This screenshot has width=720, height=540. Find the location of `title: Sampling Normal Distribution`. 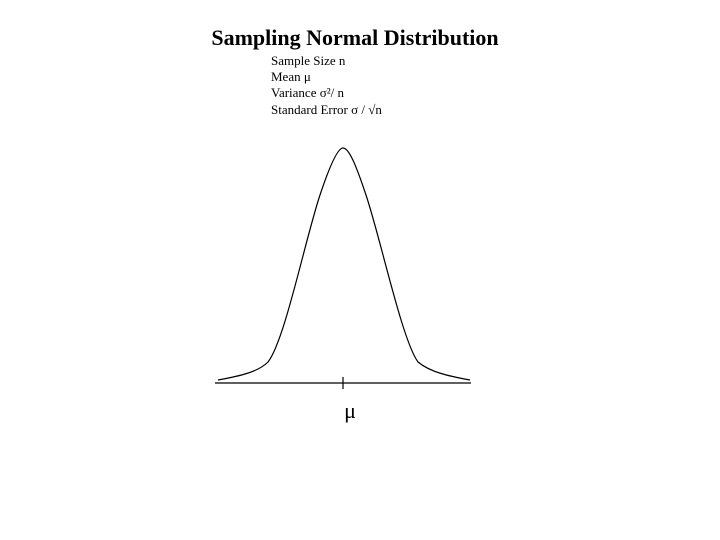

title: Sampling Normal Distribution is located at coordinates (354, 37).